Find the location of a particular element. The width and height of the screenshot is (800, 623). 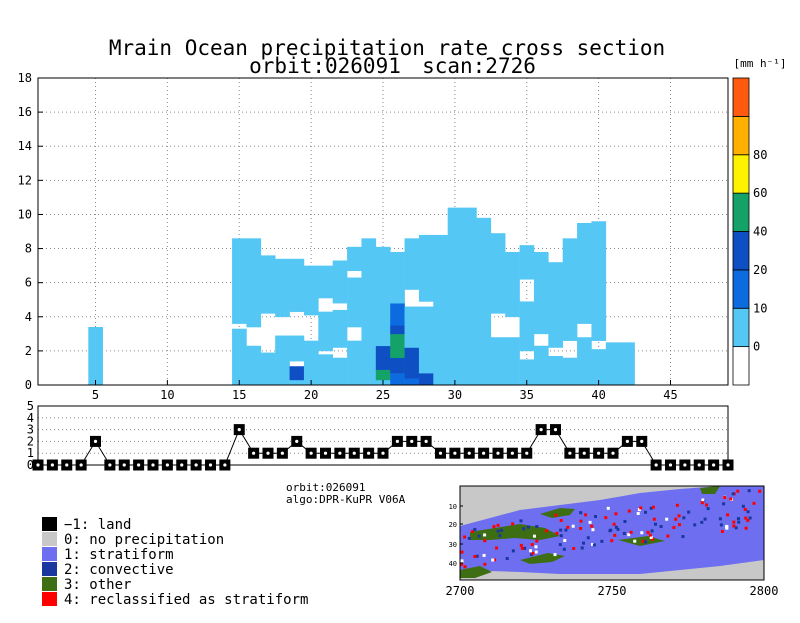

main-x-tick-label: 40 is located at coordinates (598, 395).